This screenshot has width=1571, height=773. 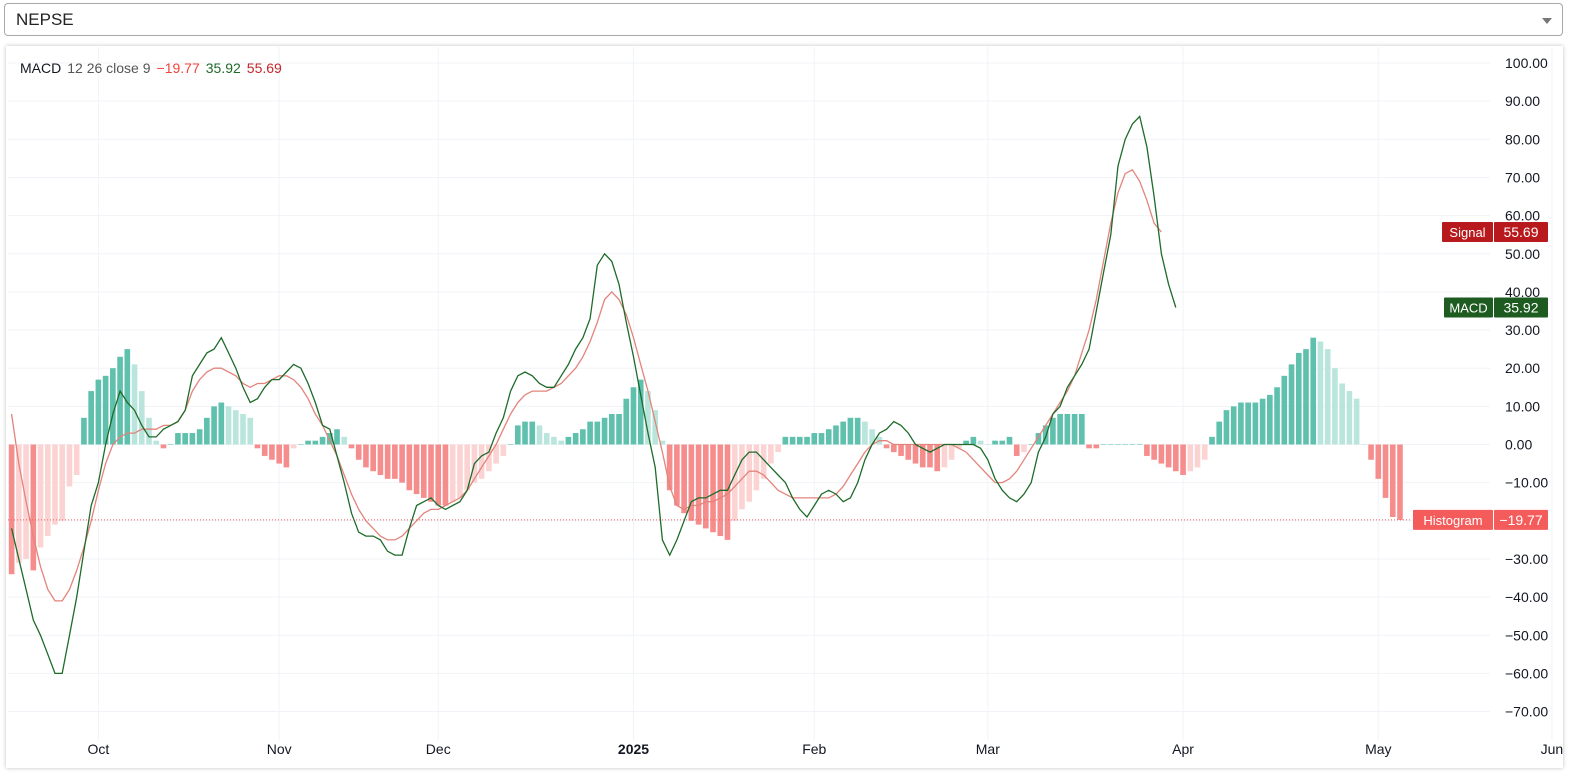 What do you see at coordinates (109, 68) in the screenshot?
I see `legend-params: 12 26 close 9` at bounding box center [109, 68].